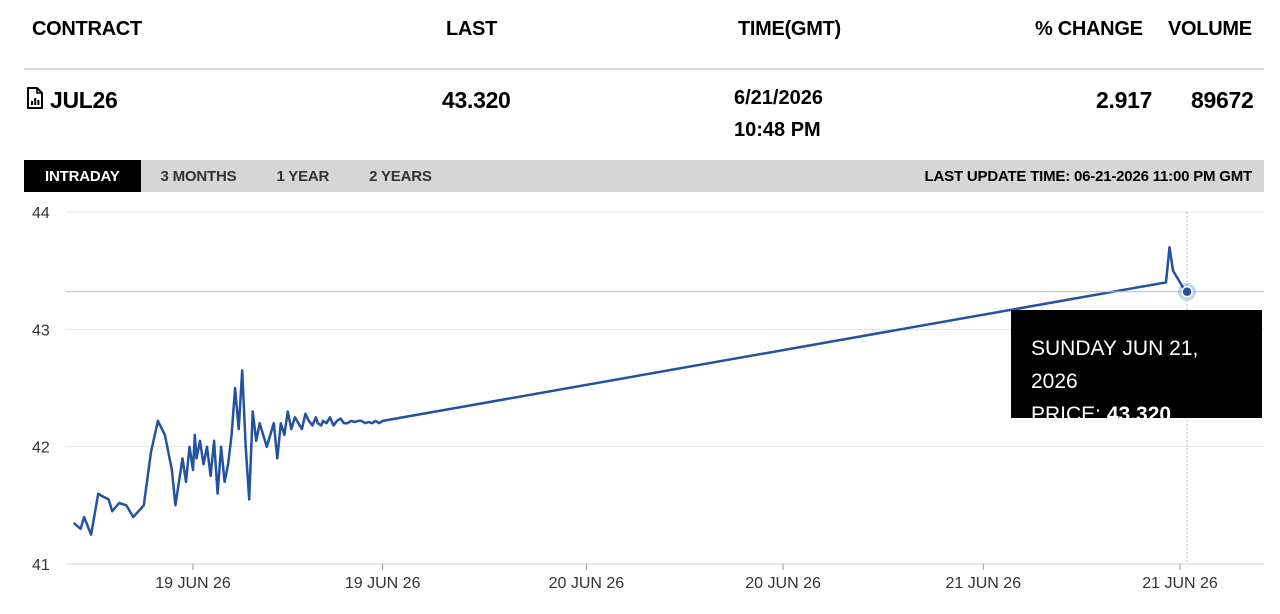 The image size is (1280, 614). I want to click on tooltip-price-value: 43.320, so click(1139, 414).